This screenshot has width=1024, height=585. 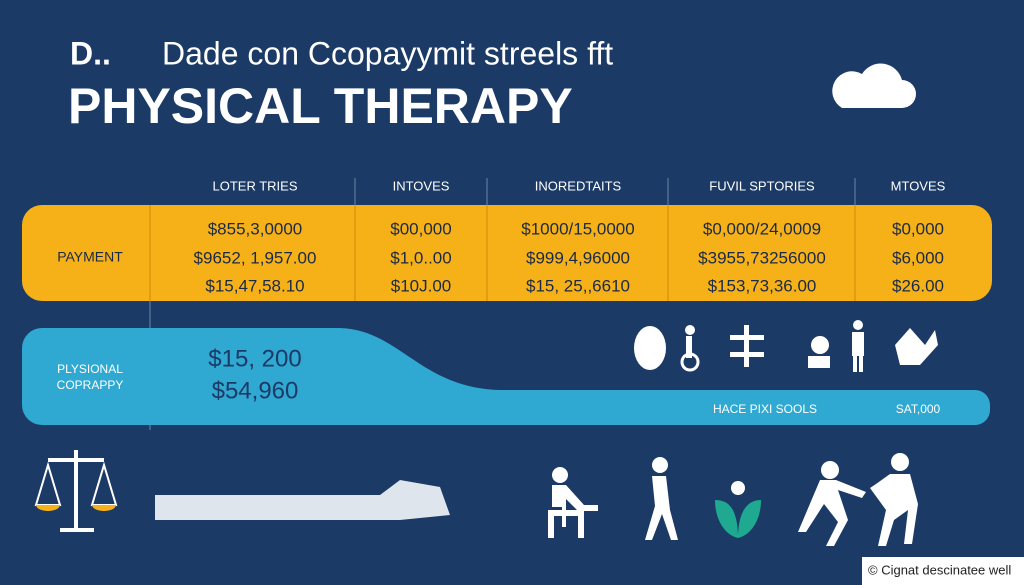 I want to click on band-dividers, so click(x=502, y=253).